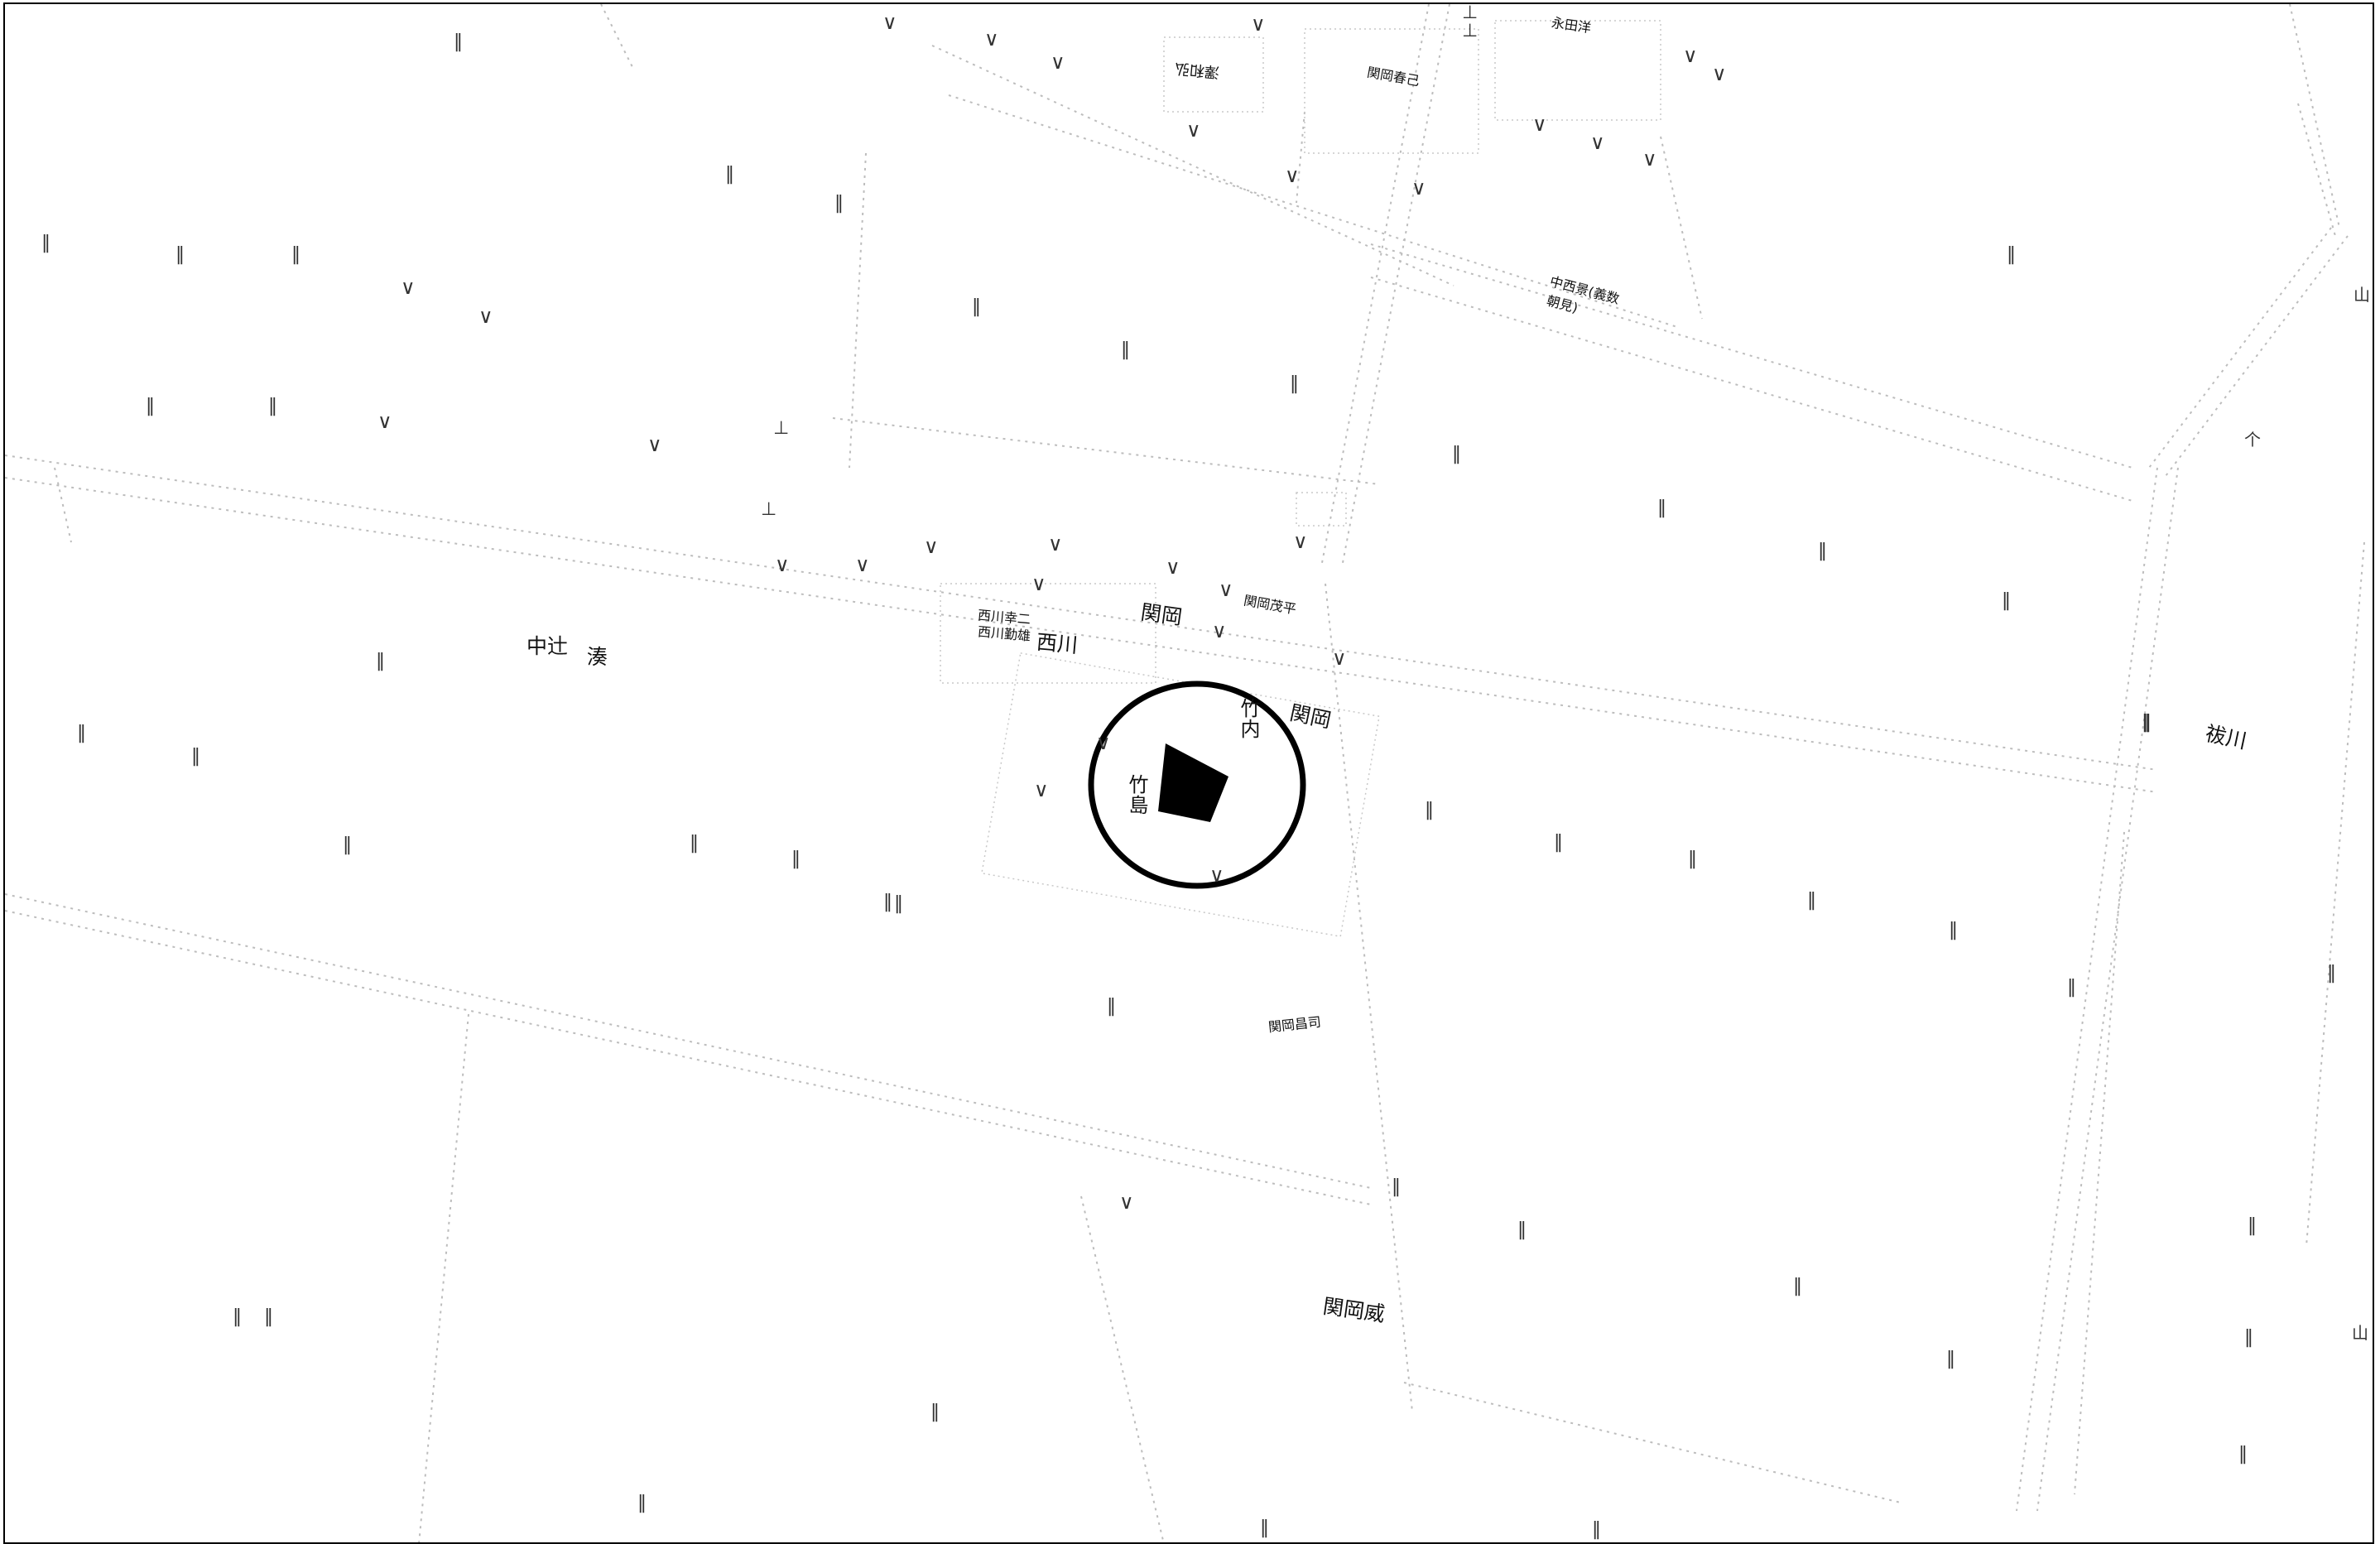 The image size is (2380, 1544). Describe the element at coordinates (1161, 614) in the screenshot. I see `label-sekioka: 関岡` at that location.